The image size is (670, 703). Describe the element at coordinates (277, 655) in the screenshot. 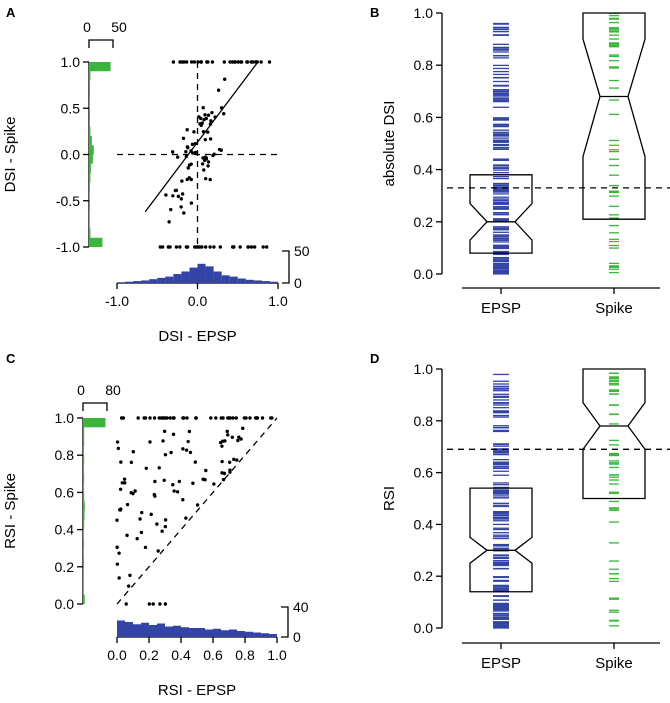

I see `x-tick-label: 1.0` at that location.